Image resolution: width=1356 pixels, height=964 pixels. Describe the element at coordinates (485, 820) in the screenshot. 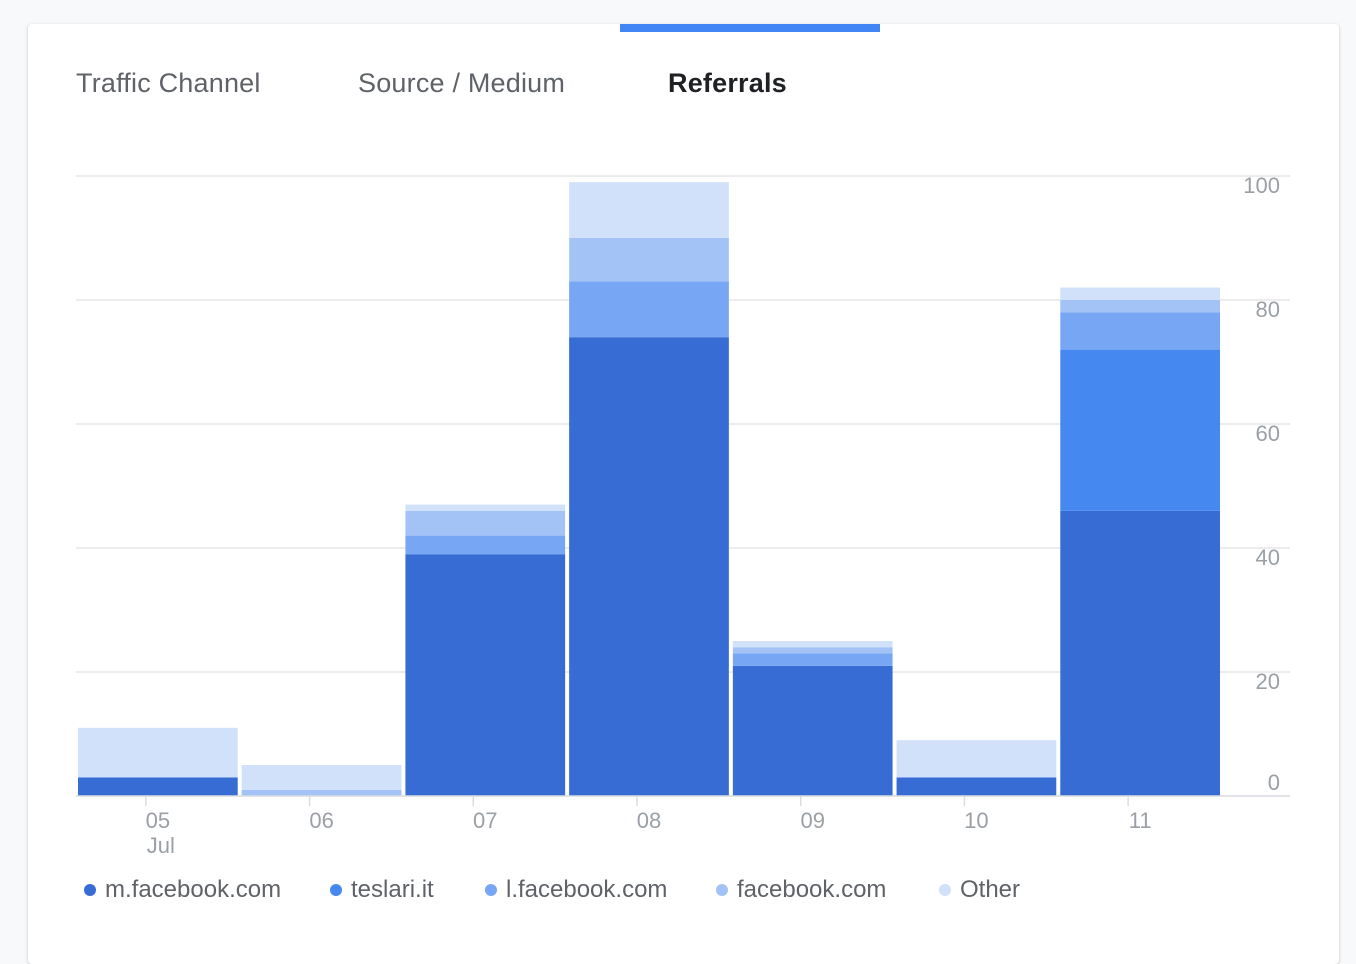

I see `x-tick-label: 07` at that location.